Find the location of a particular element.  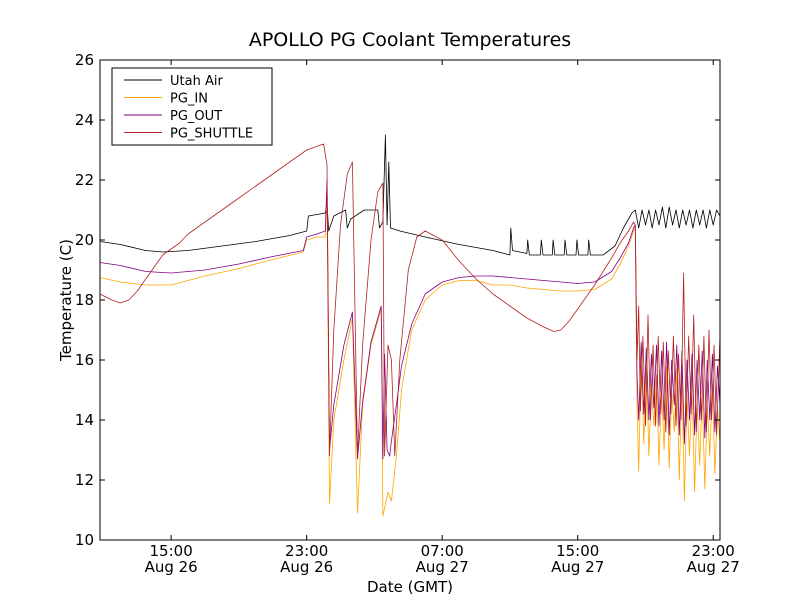

chart-title: APOLLO PG Coolant Temperatures is located at coordinates (410, 40).